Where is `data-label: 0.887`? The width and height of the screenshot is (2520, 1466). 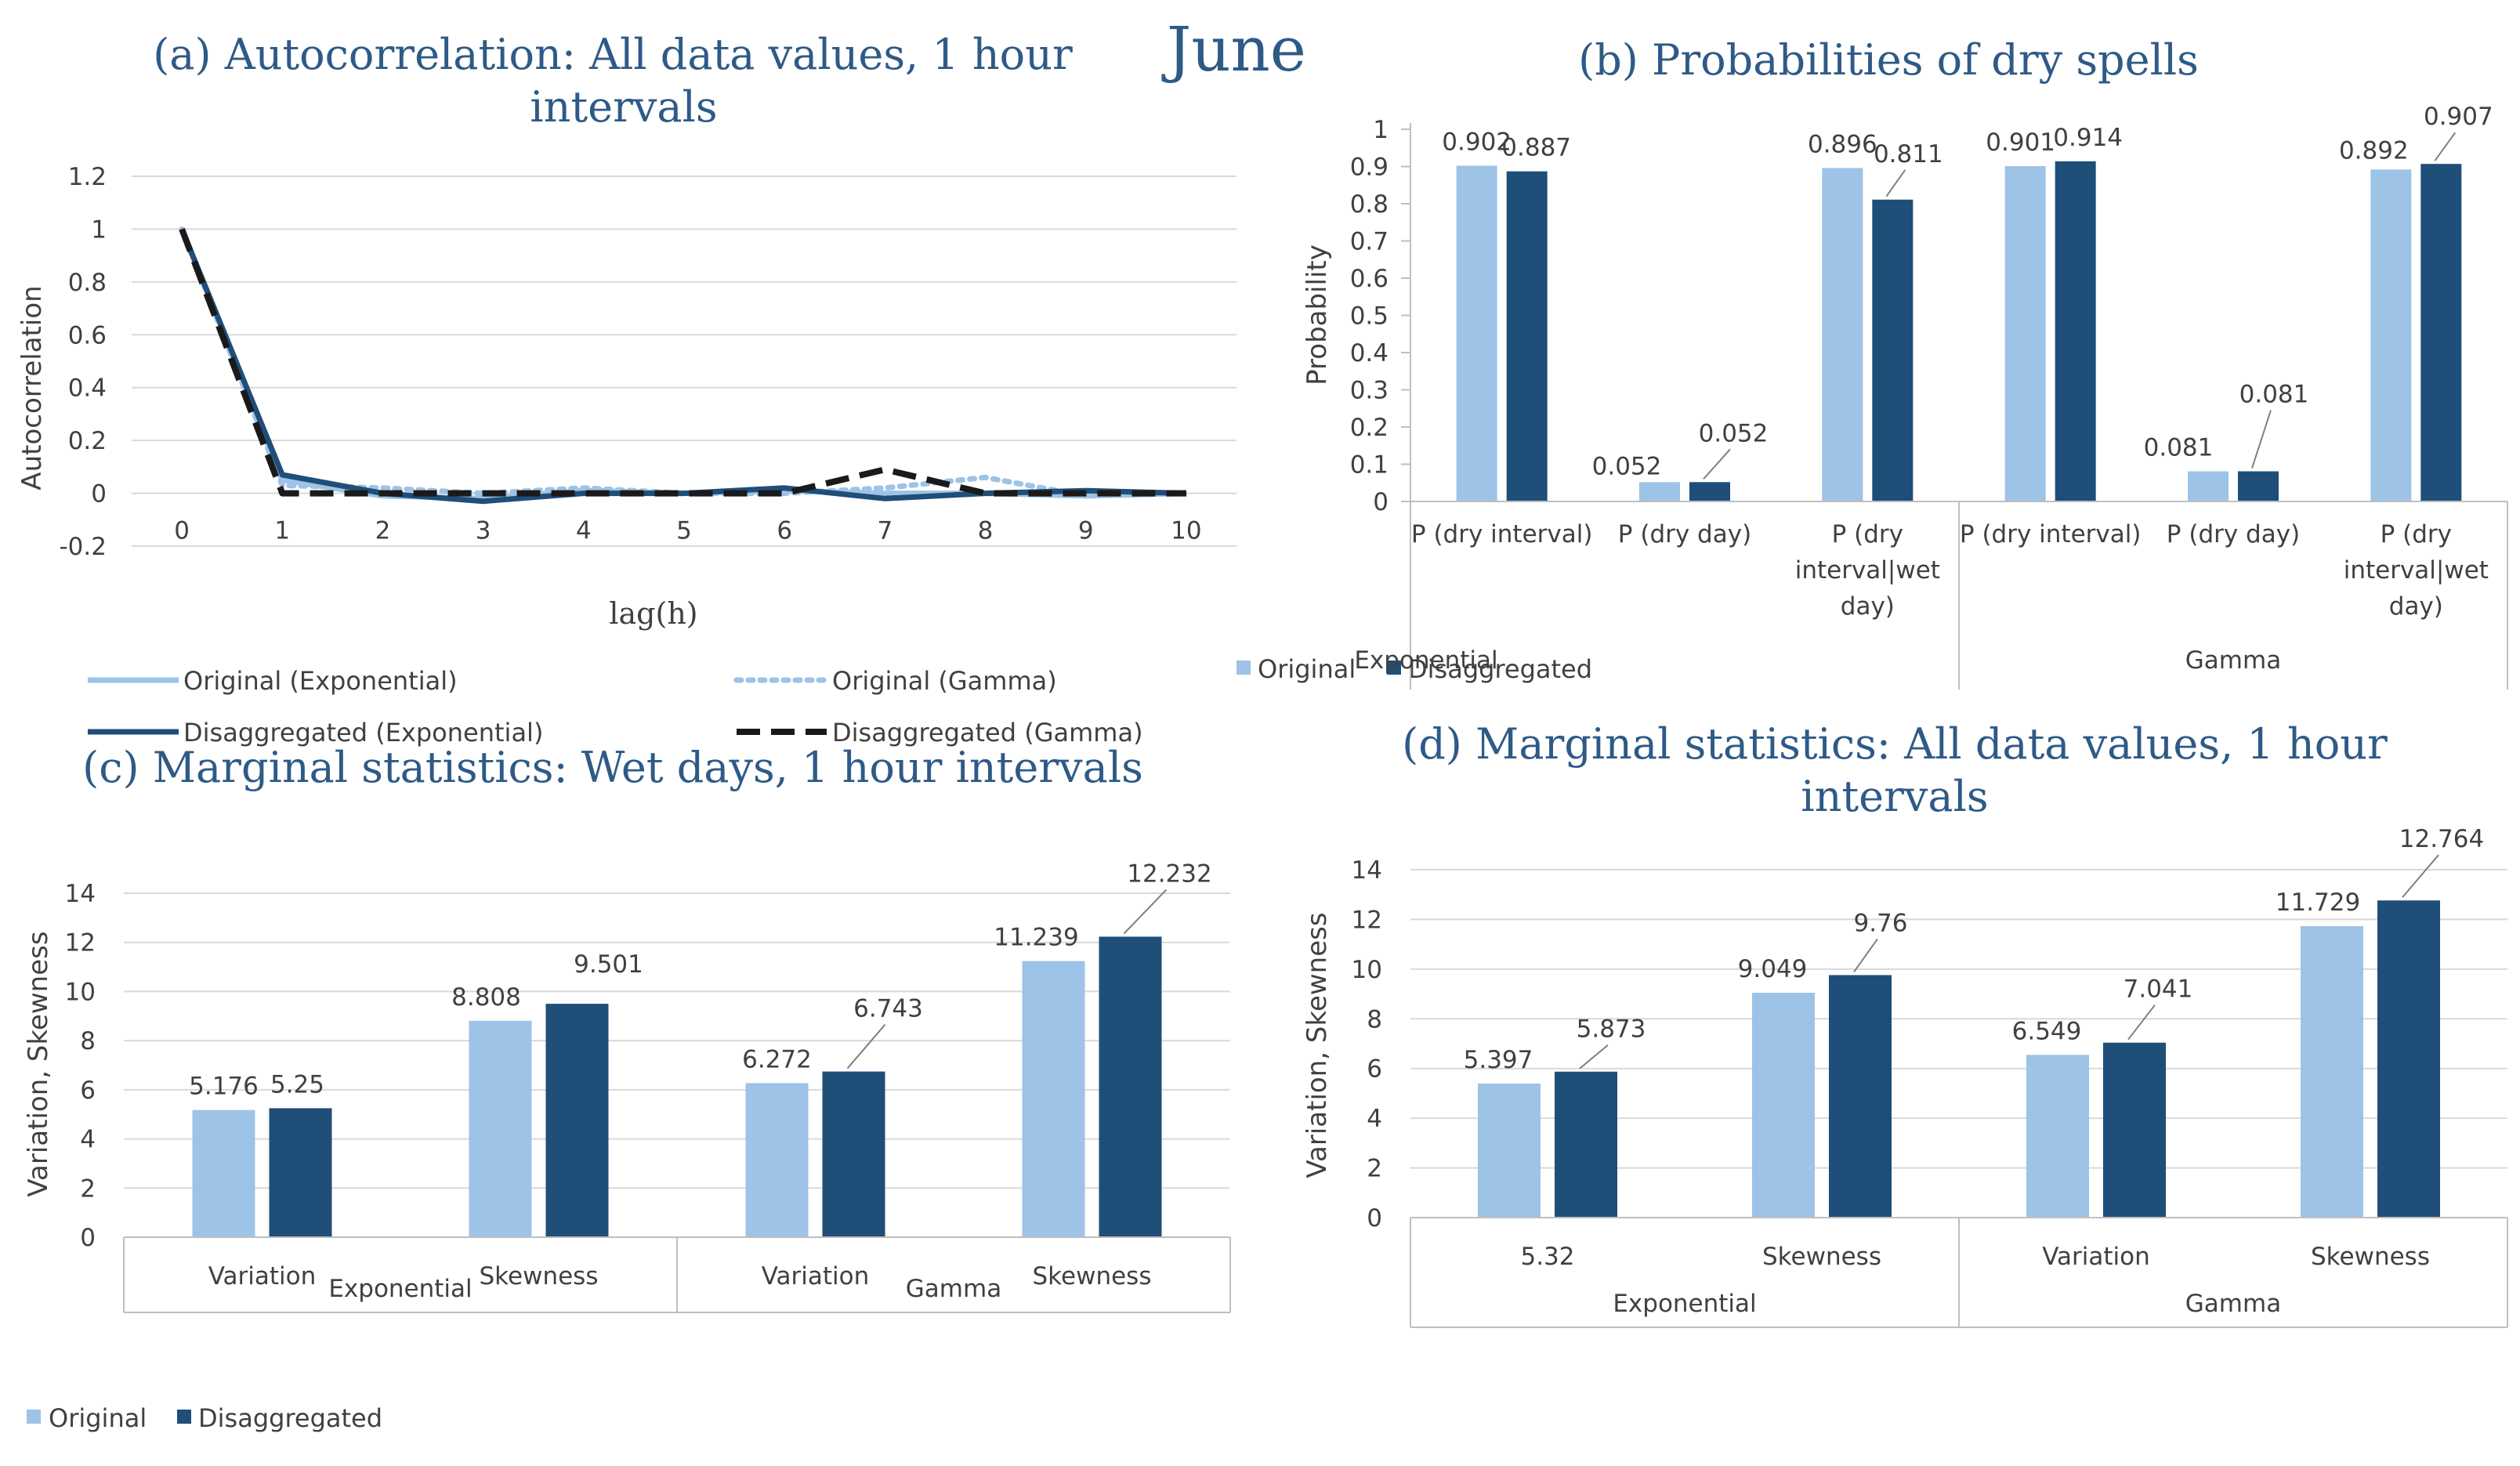
data-label: 0.887 is located at coordinates (1536, 148).